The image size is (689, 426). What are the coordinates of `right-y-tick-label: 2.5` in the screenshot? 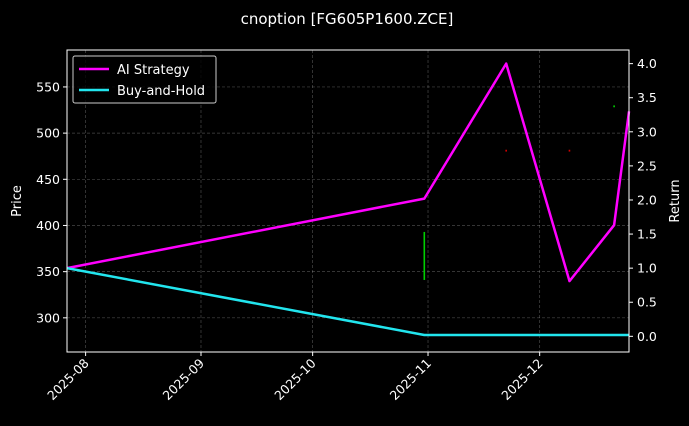 It's located at (647, 165).